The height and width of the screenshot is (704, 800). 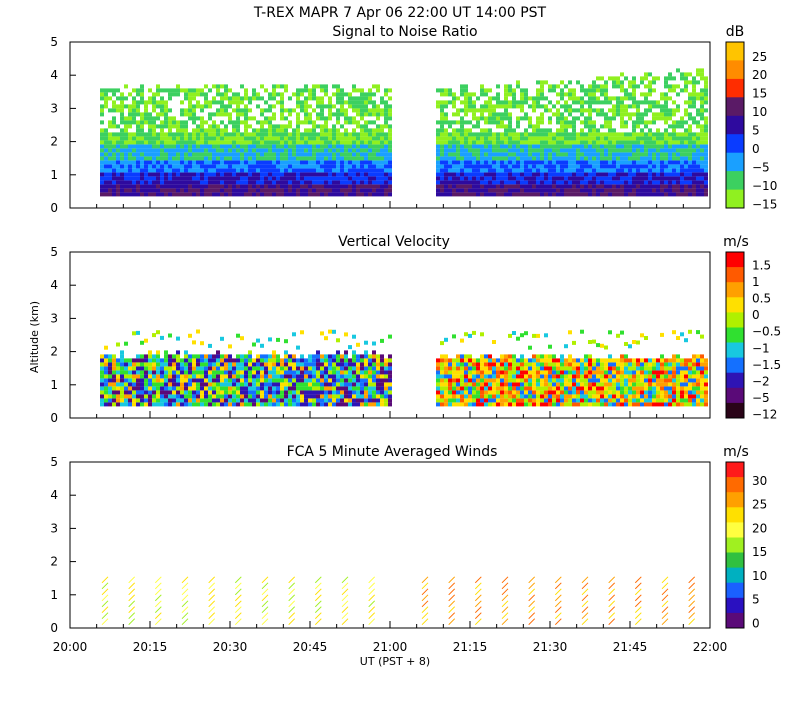 What do you see at coordinates (735, 69) in the screenshot?
I see `colorbar-swatch` at bounding box center [735, 69].